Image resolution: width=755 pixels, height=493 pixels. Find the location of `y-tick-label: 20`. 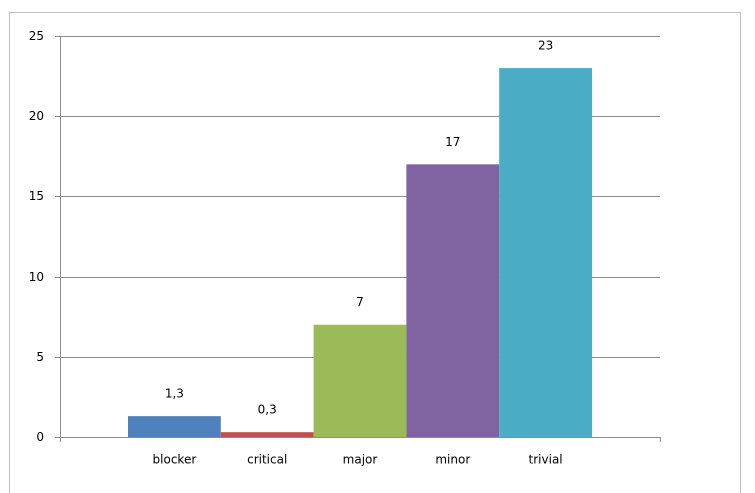

y-tick-label: 20 is located at coordinates (36, 116).